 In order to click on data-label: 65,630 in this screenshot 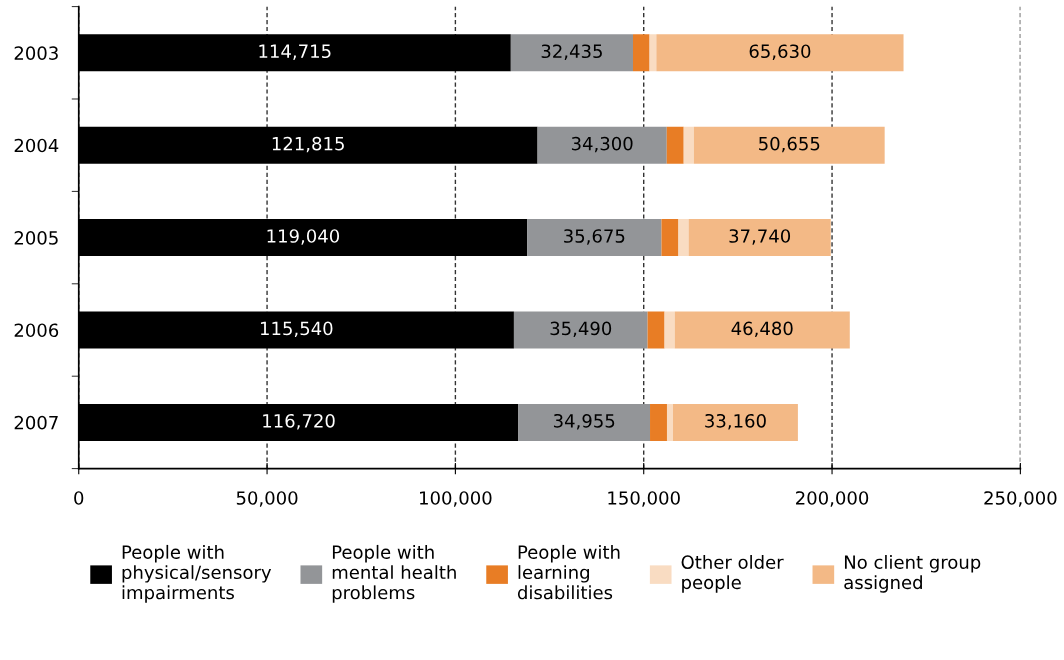, I will do `click(780, 52)`.